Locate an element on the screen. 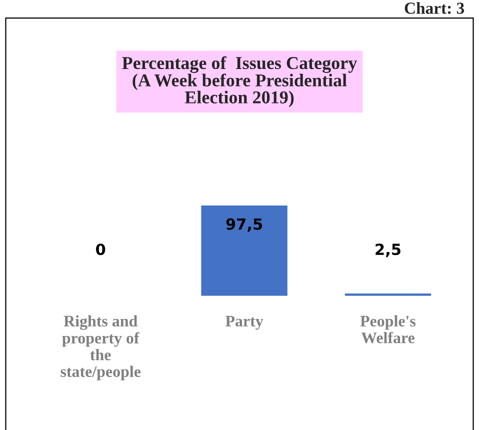  chart-title: Percentage of Issues Category (A Week before Presidential Election 2019) is located at coordinates (239, 82).